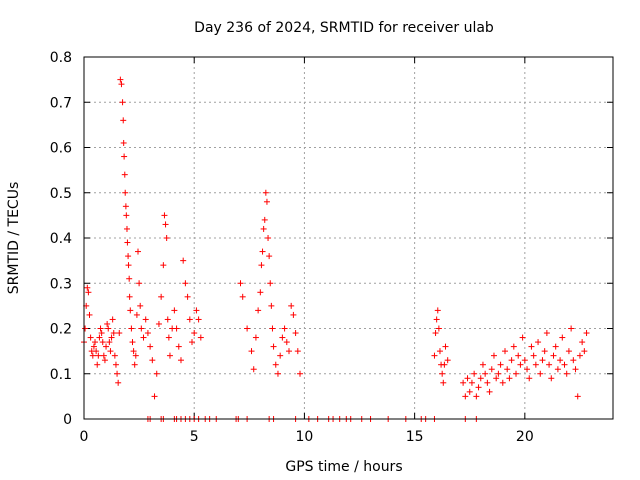 The width and height of the screenshot is (640, 480). What do you see at coordinates (305, 437) in the screenshot?
I see `x-tick-label: 10` at bounding box center [305, 437].